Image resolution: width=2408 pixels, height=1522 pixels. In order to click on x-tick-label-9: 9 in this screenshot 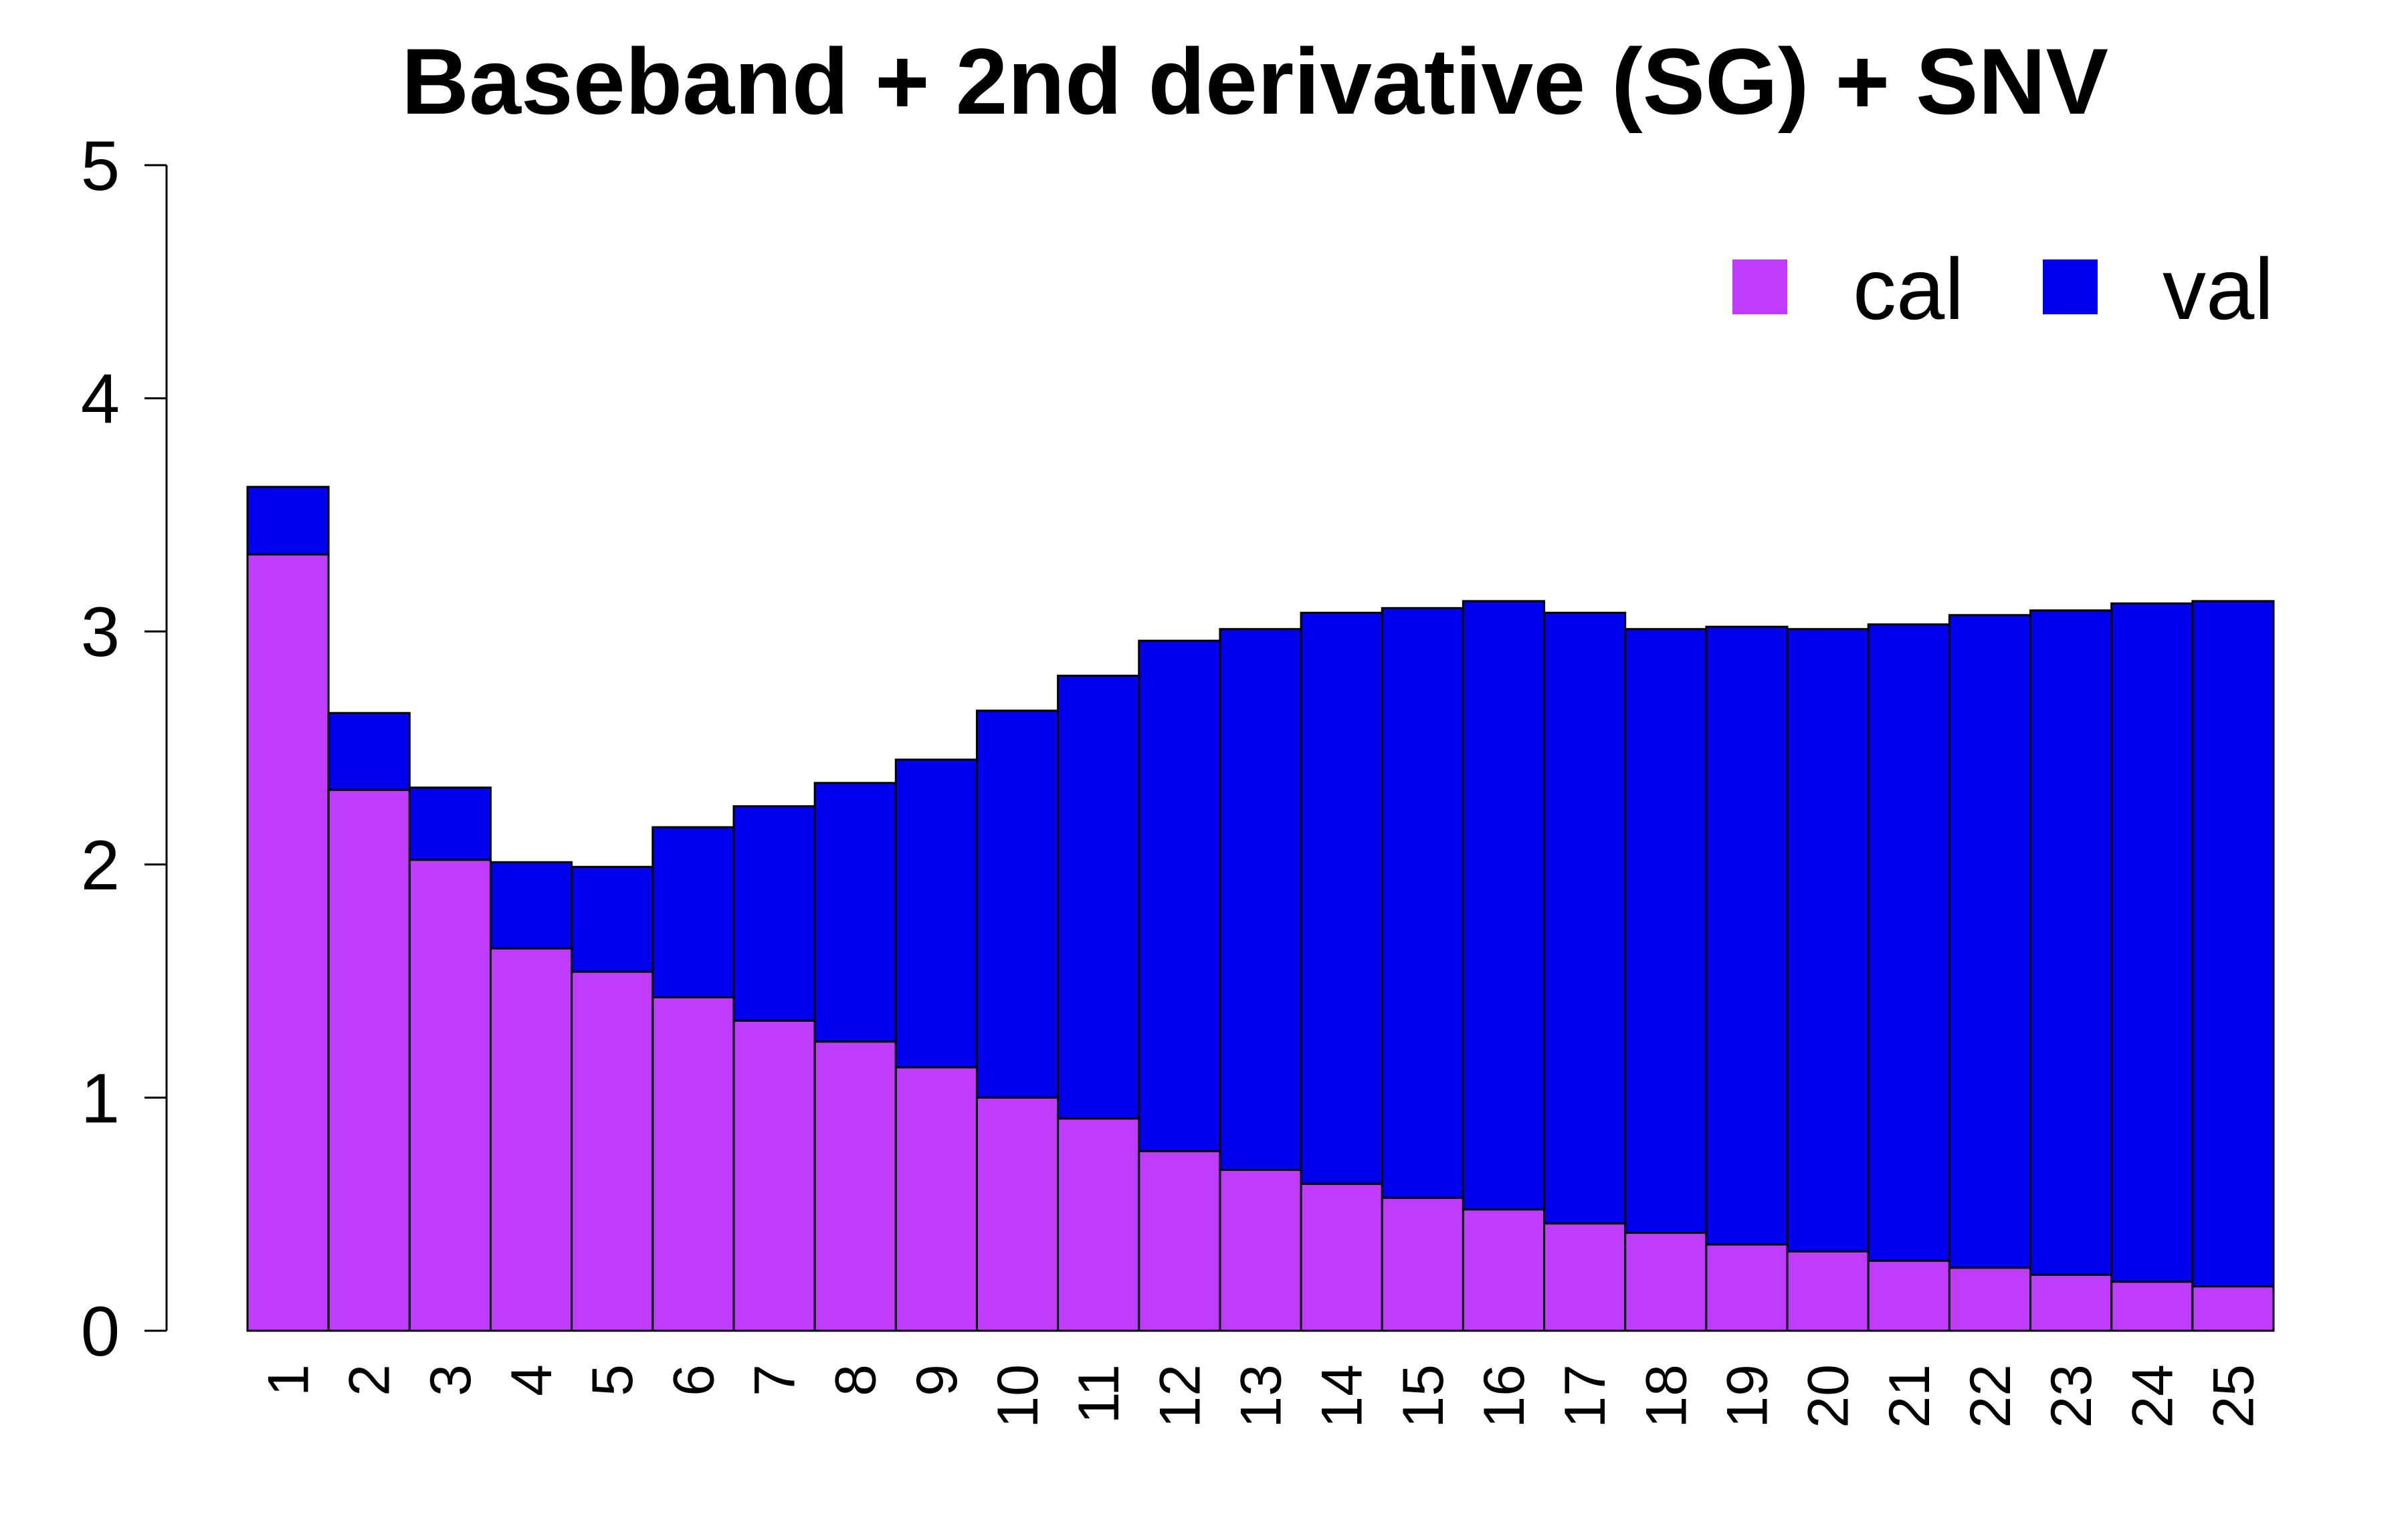, I will do `click(937, 1380)`.